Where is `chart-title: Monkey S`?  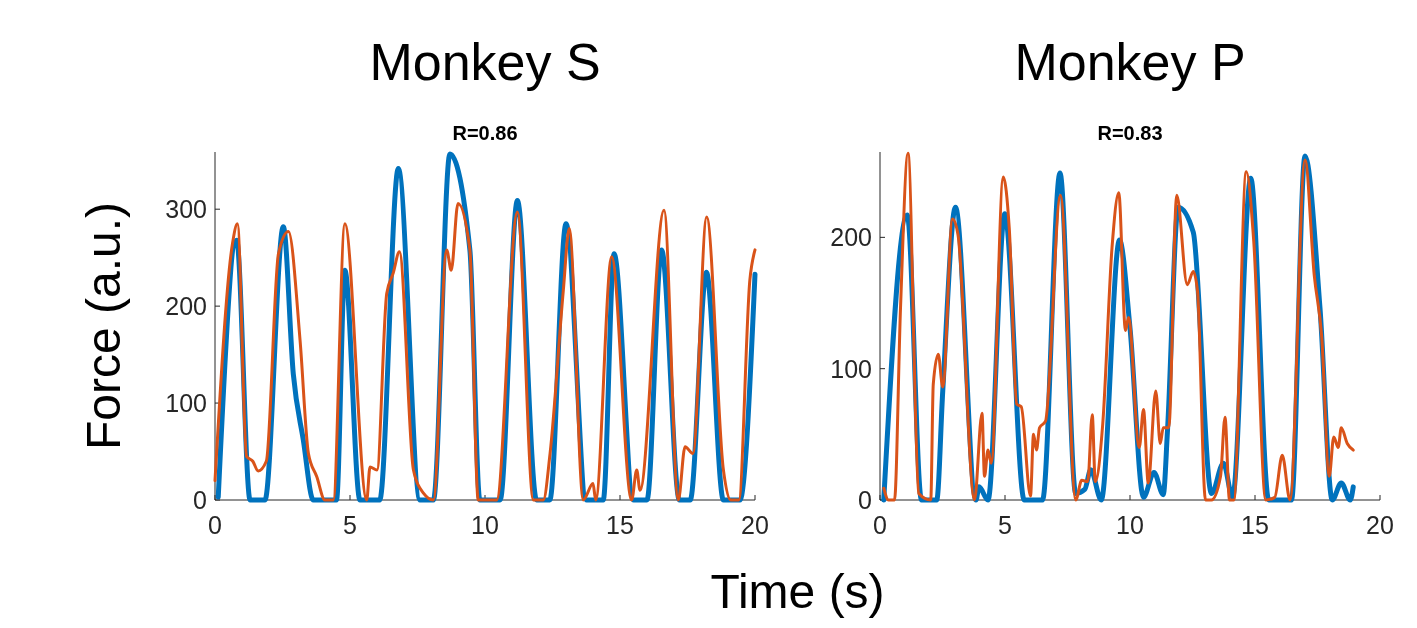
chart-title: Monkey S is located at coordinates (485, 62).